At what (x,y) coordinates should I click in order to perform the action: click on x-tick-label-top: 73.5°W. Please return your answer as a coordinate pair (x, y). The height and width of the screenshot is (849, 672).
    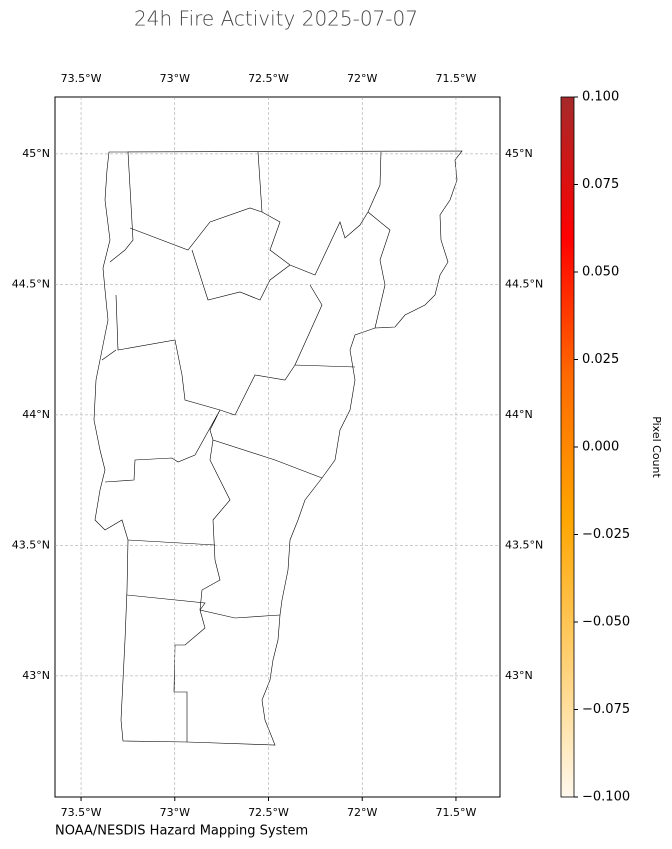
    Looking at the image, I should click on (81, 78).